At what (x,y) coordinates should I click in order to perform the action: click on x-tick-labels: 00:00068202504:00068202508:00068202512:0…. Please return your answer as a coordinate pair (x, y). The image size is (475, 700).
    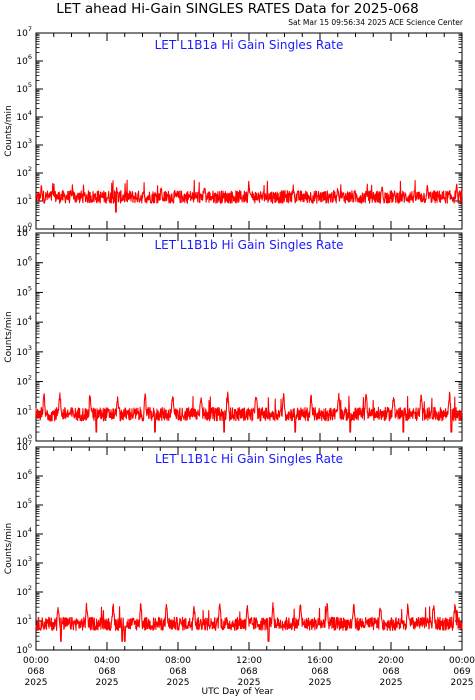
    Looking at the image, I should click on (249, 672).